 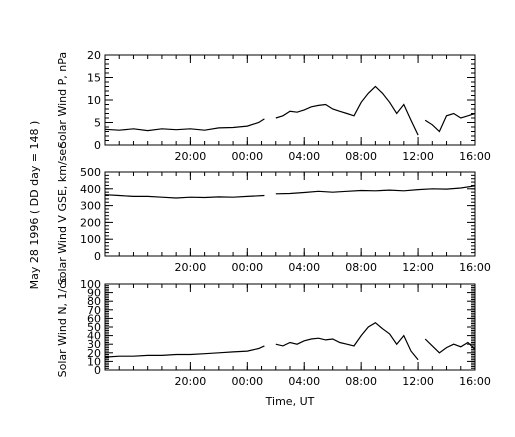 What do you see at coordinates (290, 401) in the screenshot?
I see `x-axis-label: Time, UT` at bounding box center [290, 401].